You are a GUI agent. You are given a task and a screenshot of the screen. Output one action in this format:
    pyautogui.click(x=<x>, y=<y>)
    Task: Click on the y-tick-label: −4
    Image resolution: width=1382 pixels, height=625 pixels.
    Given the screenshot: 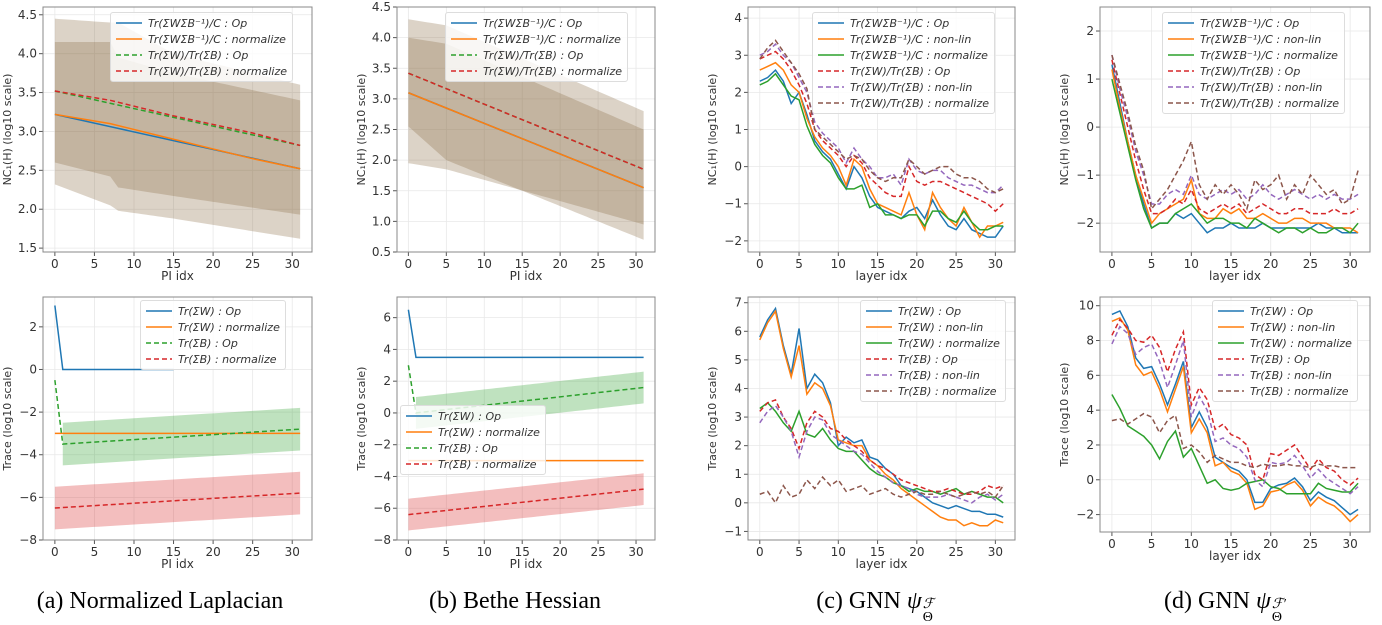 What is the action you would take?
    pyautogui.click(x=382, y=476)
    